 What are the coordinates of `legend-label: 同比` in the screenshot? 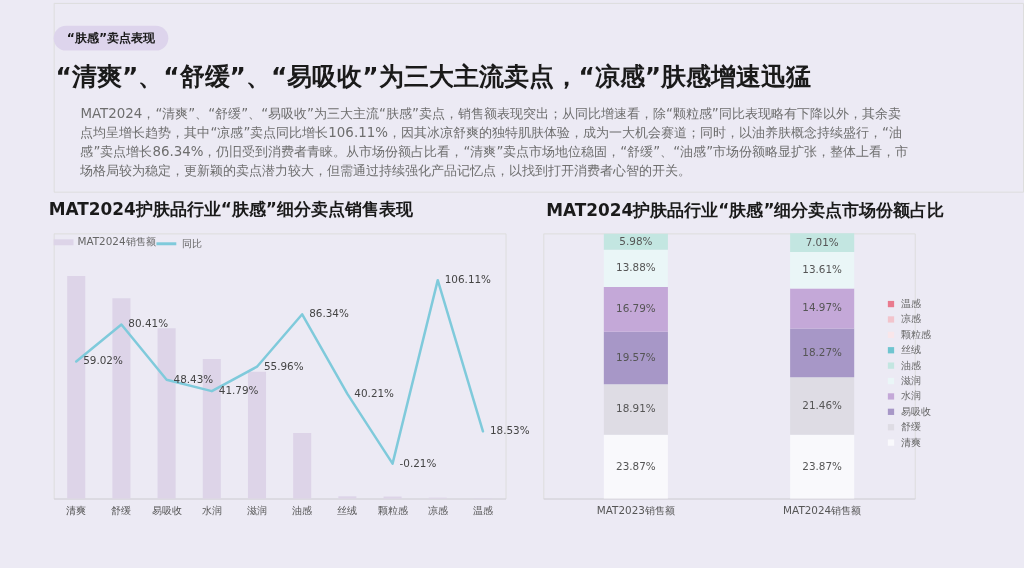 It's located at (191, 242).